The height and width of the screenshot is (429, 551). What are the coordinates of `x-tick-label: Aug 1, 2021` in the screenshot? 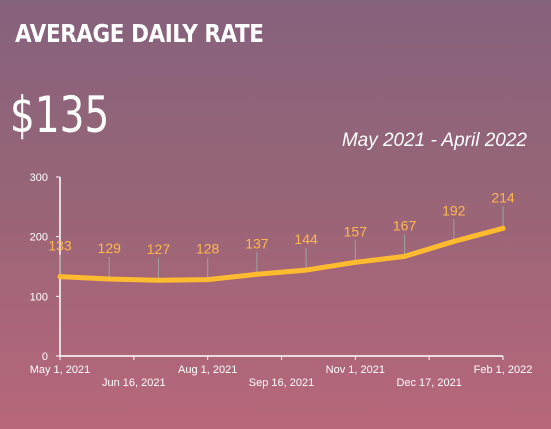 It's located at (207, 370).